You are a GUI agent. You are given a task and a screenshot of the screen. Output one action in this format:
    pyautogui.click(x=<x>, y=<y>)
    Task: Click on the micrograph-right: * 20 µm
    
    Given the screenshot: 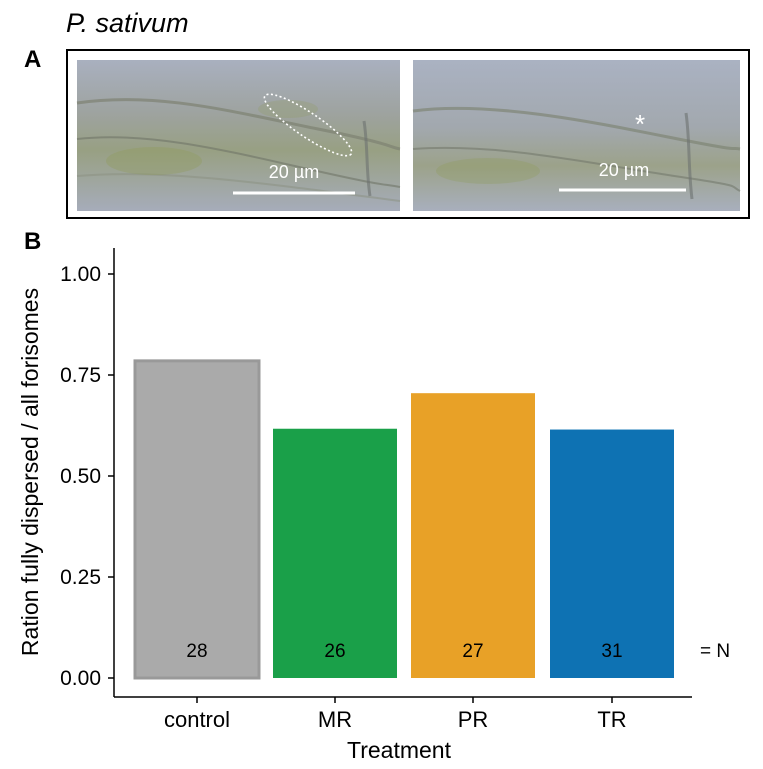 What is the action you would take?
    pyautogui.click(x=576, y=135)
    